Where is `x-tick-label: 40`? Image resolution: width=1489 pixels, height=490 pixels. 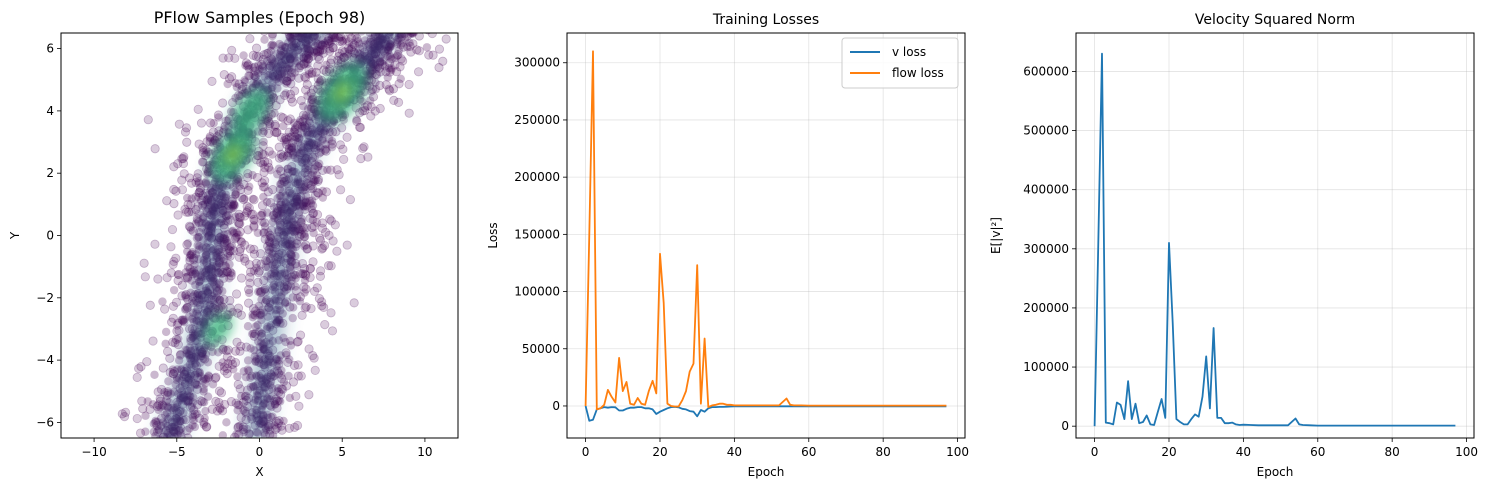
x-tick-label: 40 is located at coordinates (1243, 452).